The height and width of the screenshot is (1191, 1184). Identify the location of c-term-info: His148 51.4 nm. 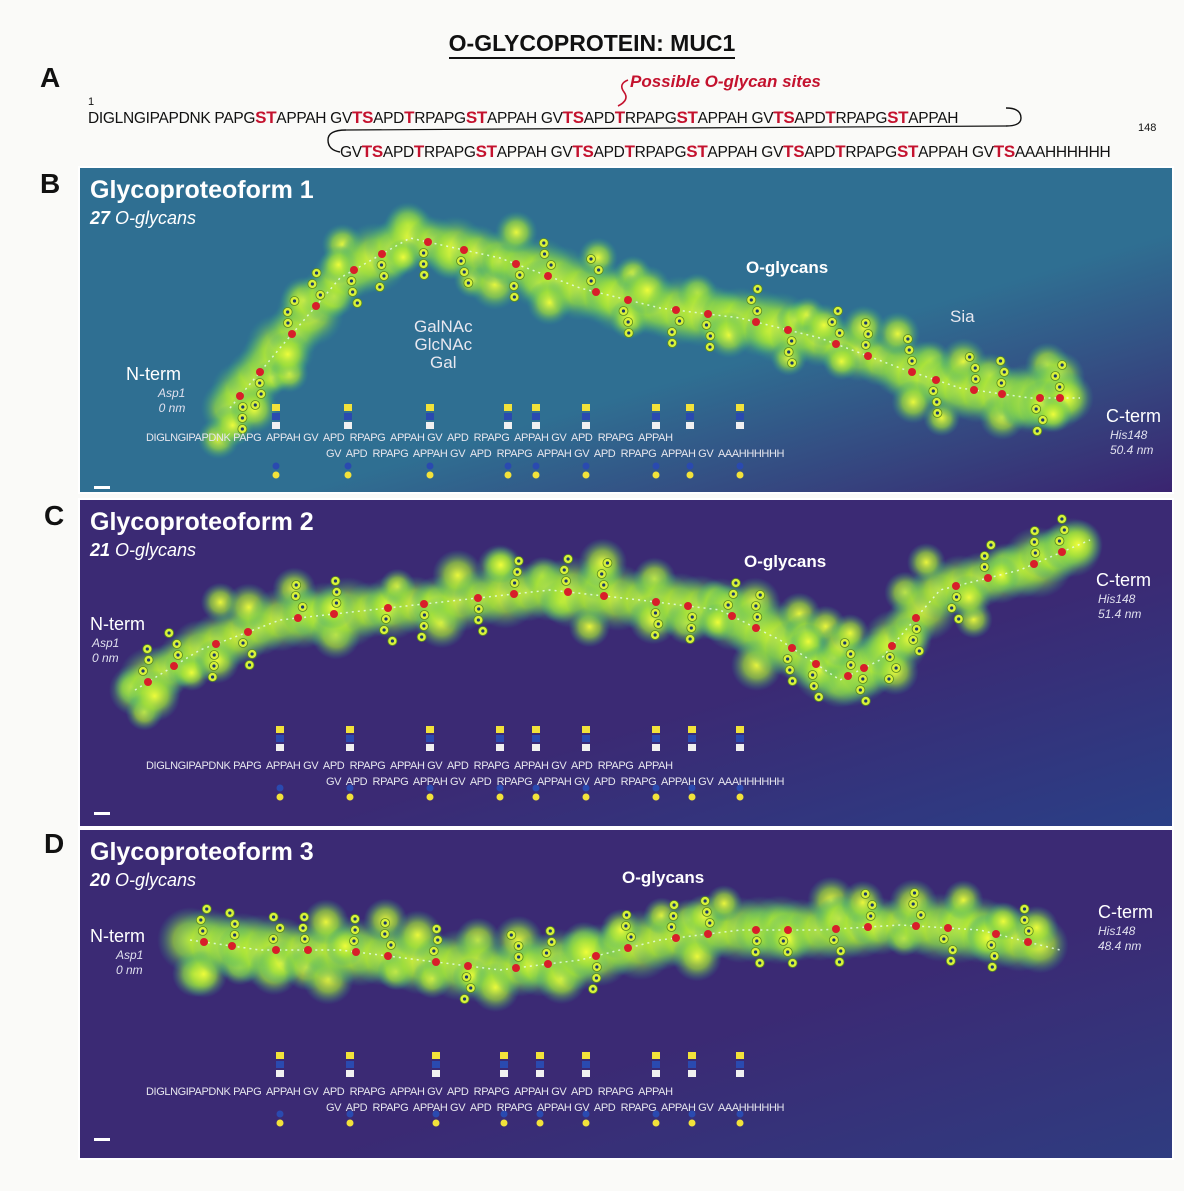
(1120, 606).